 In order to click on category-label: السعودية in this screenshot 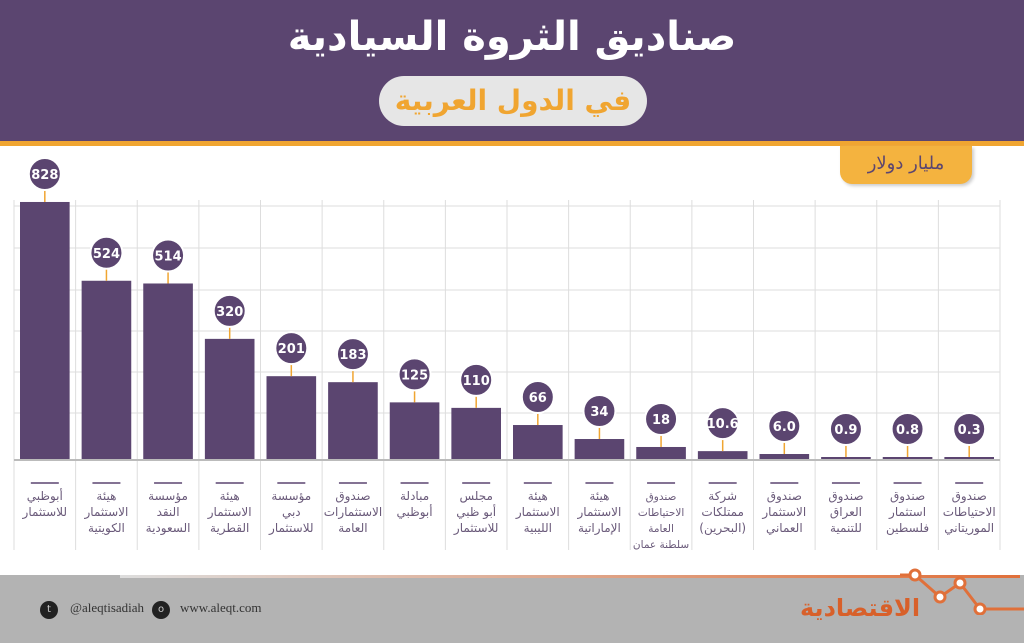, I will do `click(168, 528)`.